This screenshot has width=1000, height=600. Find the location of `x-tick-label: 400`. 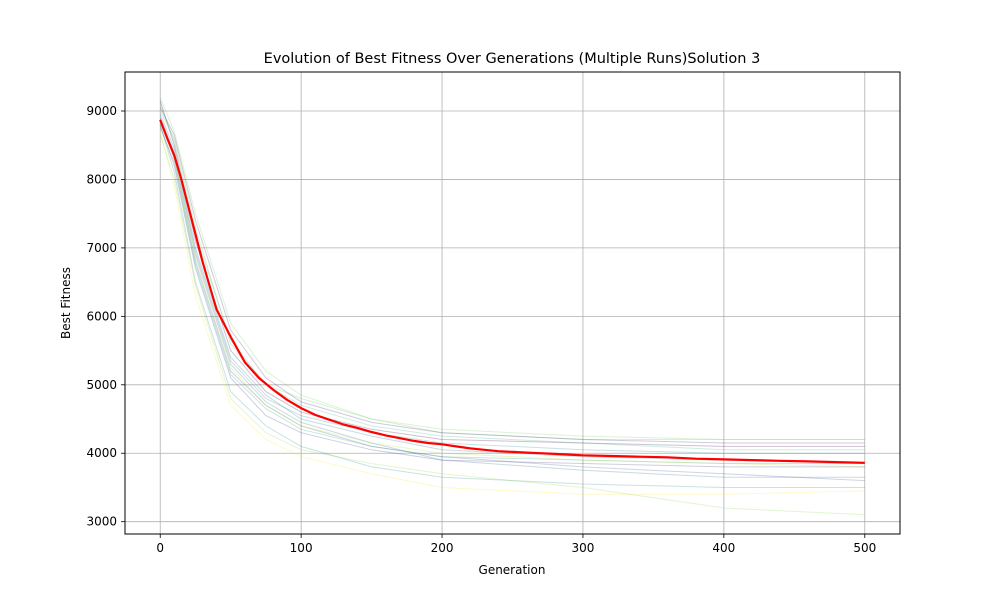

x-tick-label: 400 is located at coordinates (723, 548).